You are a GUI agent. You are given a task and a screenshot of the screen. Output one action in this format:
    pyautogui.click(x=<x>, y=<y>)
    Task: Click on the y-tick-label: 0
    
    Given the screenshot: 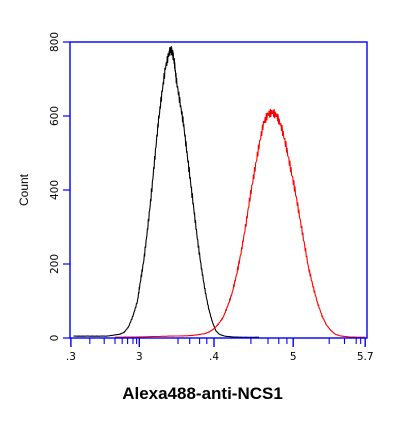 What is the action you would take?
    pyautogui.click(x=55, y=338)
    